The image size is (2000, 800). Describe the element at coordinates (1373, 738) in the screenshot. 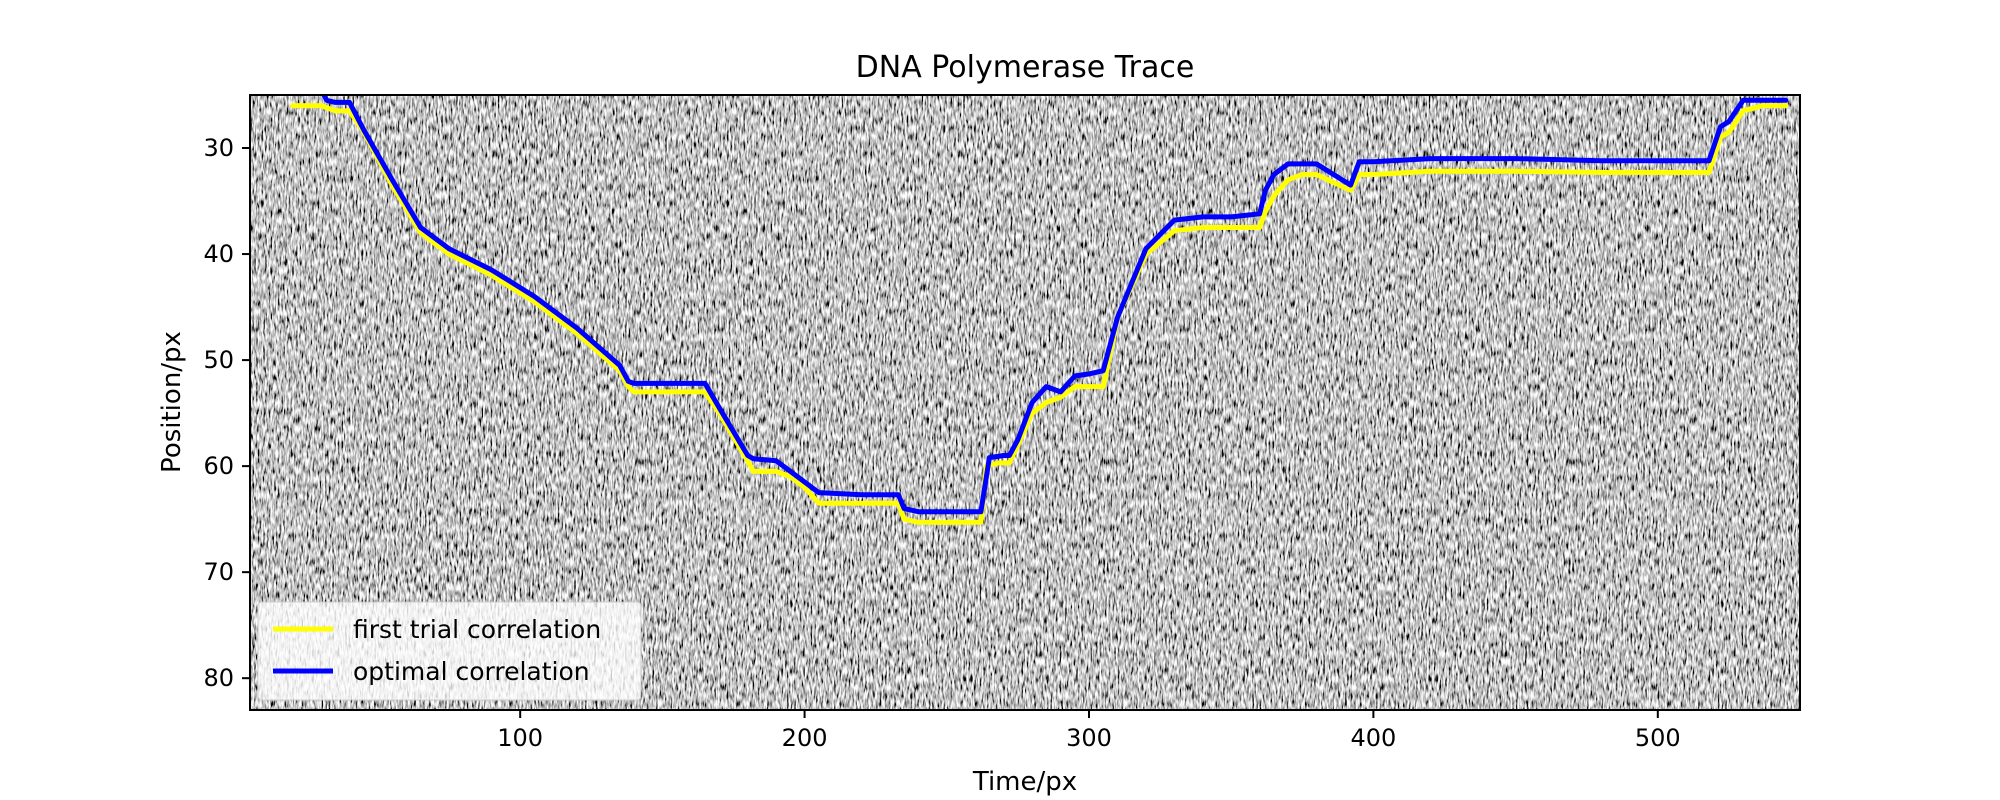

I see `x-tick-label: 400` at that location.